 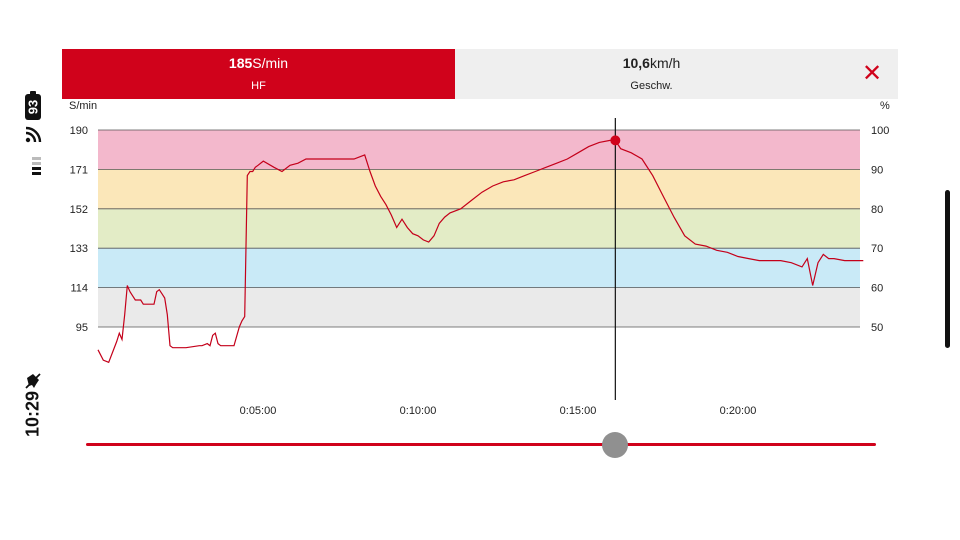 What do you see at coordinates (33, 381) in the screenshot?
I see `mute-icon` at bounding box center [33, 381].